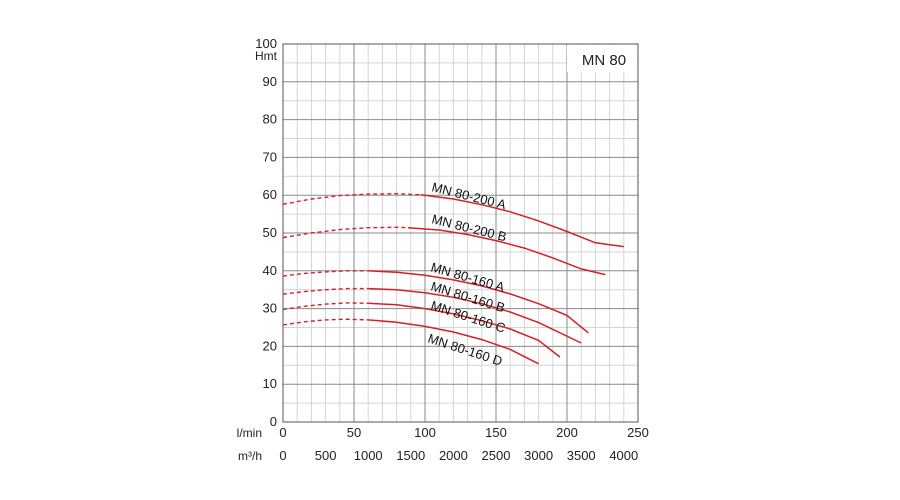 This screenshot has width=900, height=500. Describe the element at coordinates (465, 350) in the screenshot. I see `curve-label: MN 80-160 D` at that location.